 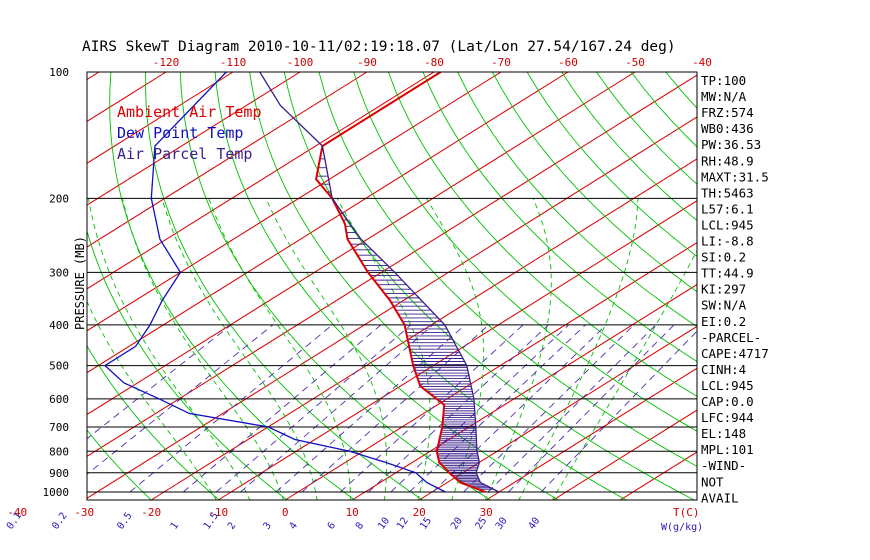 I want to click on index-item: FRZ:574, so click(x=727, y=112).